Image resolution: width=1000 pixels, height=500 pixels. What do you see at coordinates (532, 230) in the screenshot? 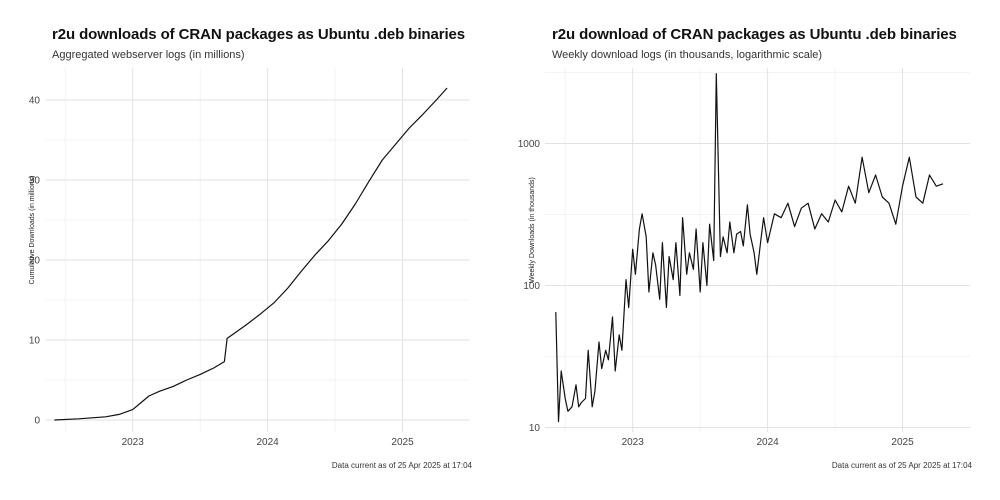
I see `right-chart-y-axis-label: Weekly Downloads (in thousands)` at bounding box center [532, 230].